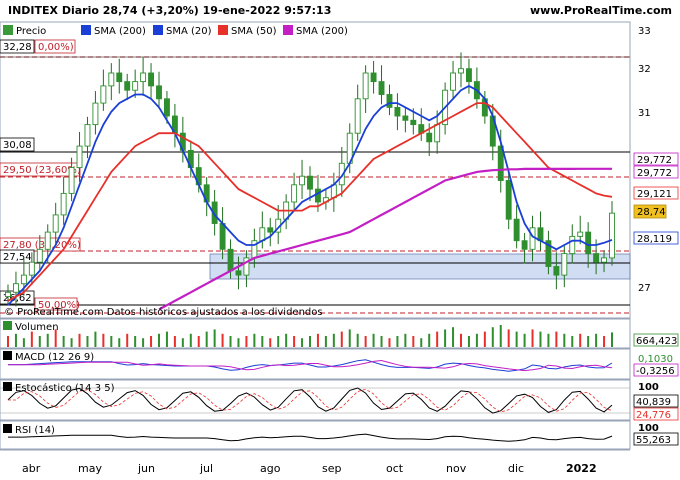 This screenshot has height=480, width=680. What do you see at coordinates (331, 468) in the screenshot?
I see `x-label-sep: sep` at bounding box center [331, 468].